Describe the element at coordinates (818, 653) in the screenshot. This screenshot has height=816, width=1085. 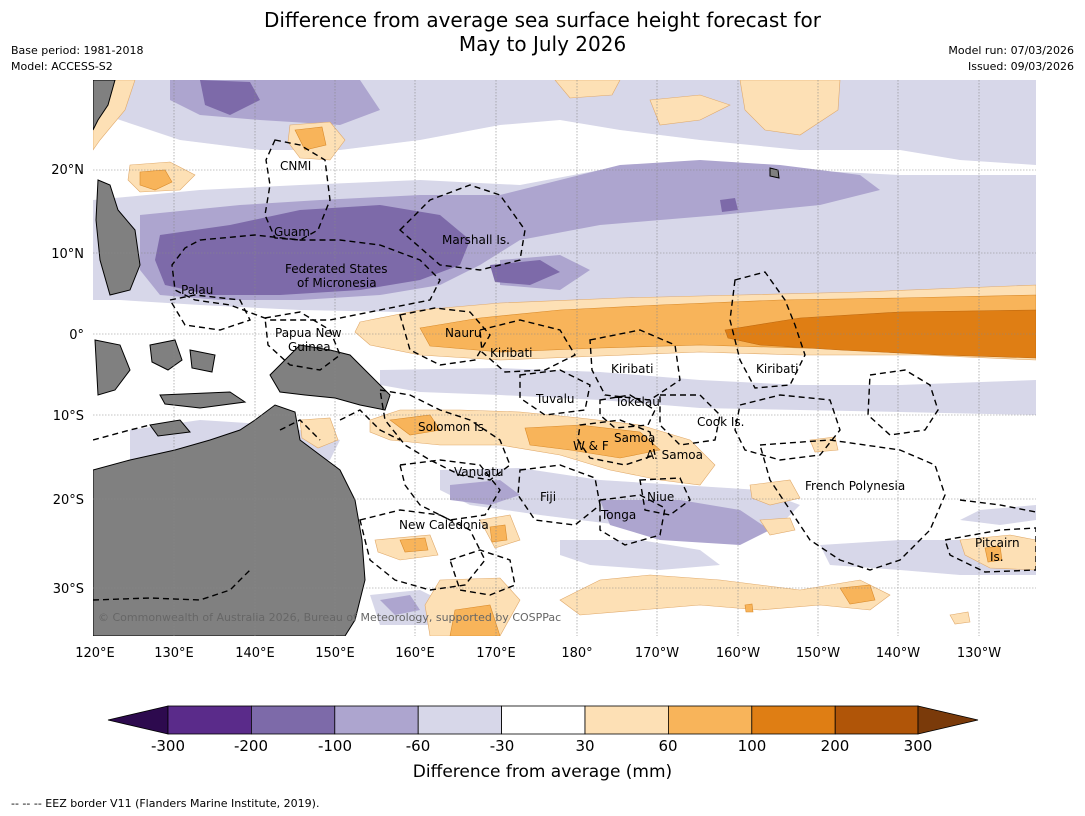
I see `lon-tick: 150°W` at that location.